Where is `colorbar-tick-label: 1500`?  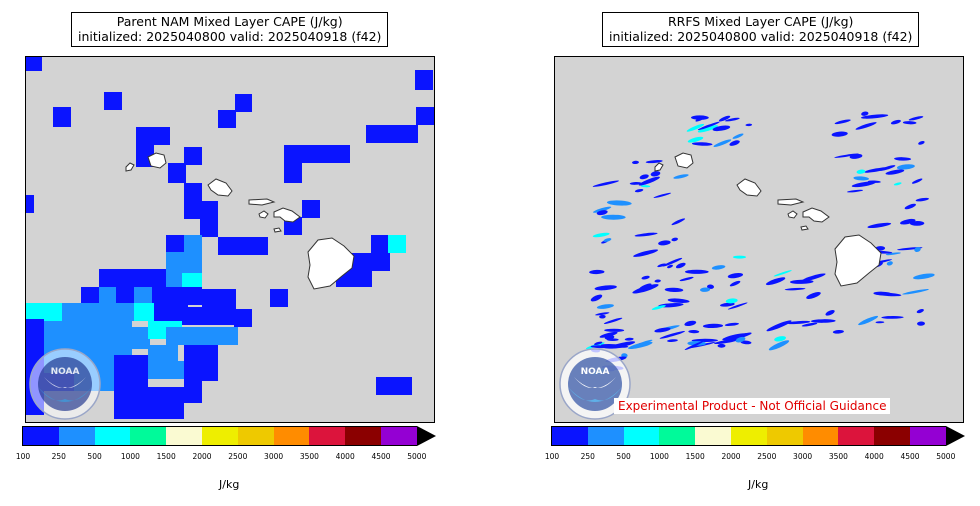 colorbar-tick-label: 1500 is located at coordinates (166, 456).